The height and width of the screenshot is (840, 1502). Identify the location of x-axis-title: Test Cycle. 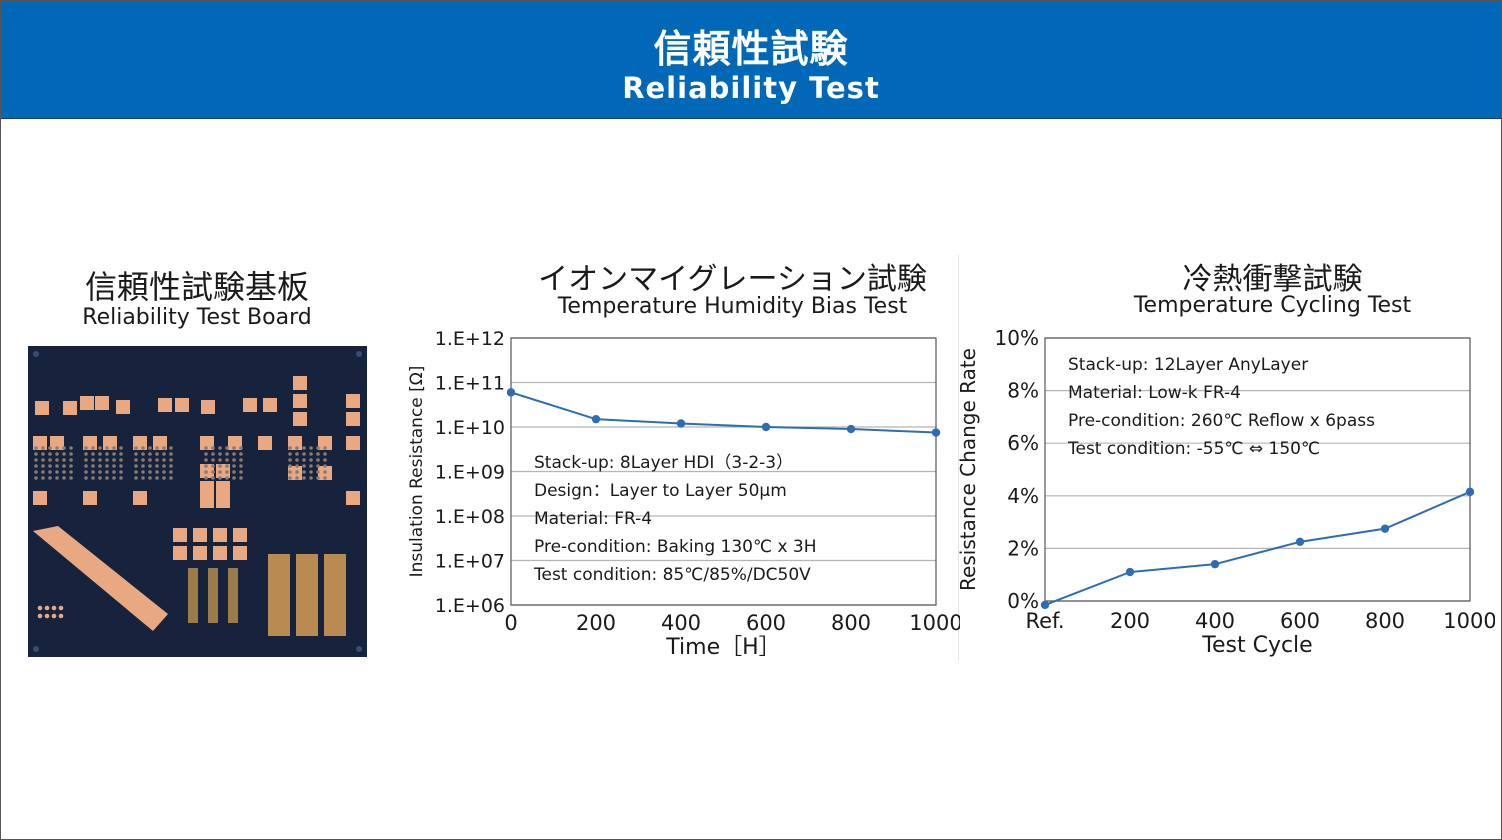
(1256, 645).